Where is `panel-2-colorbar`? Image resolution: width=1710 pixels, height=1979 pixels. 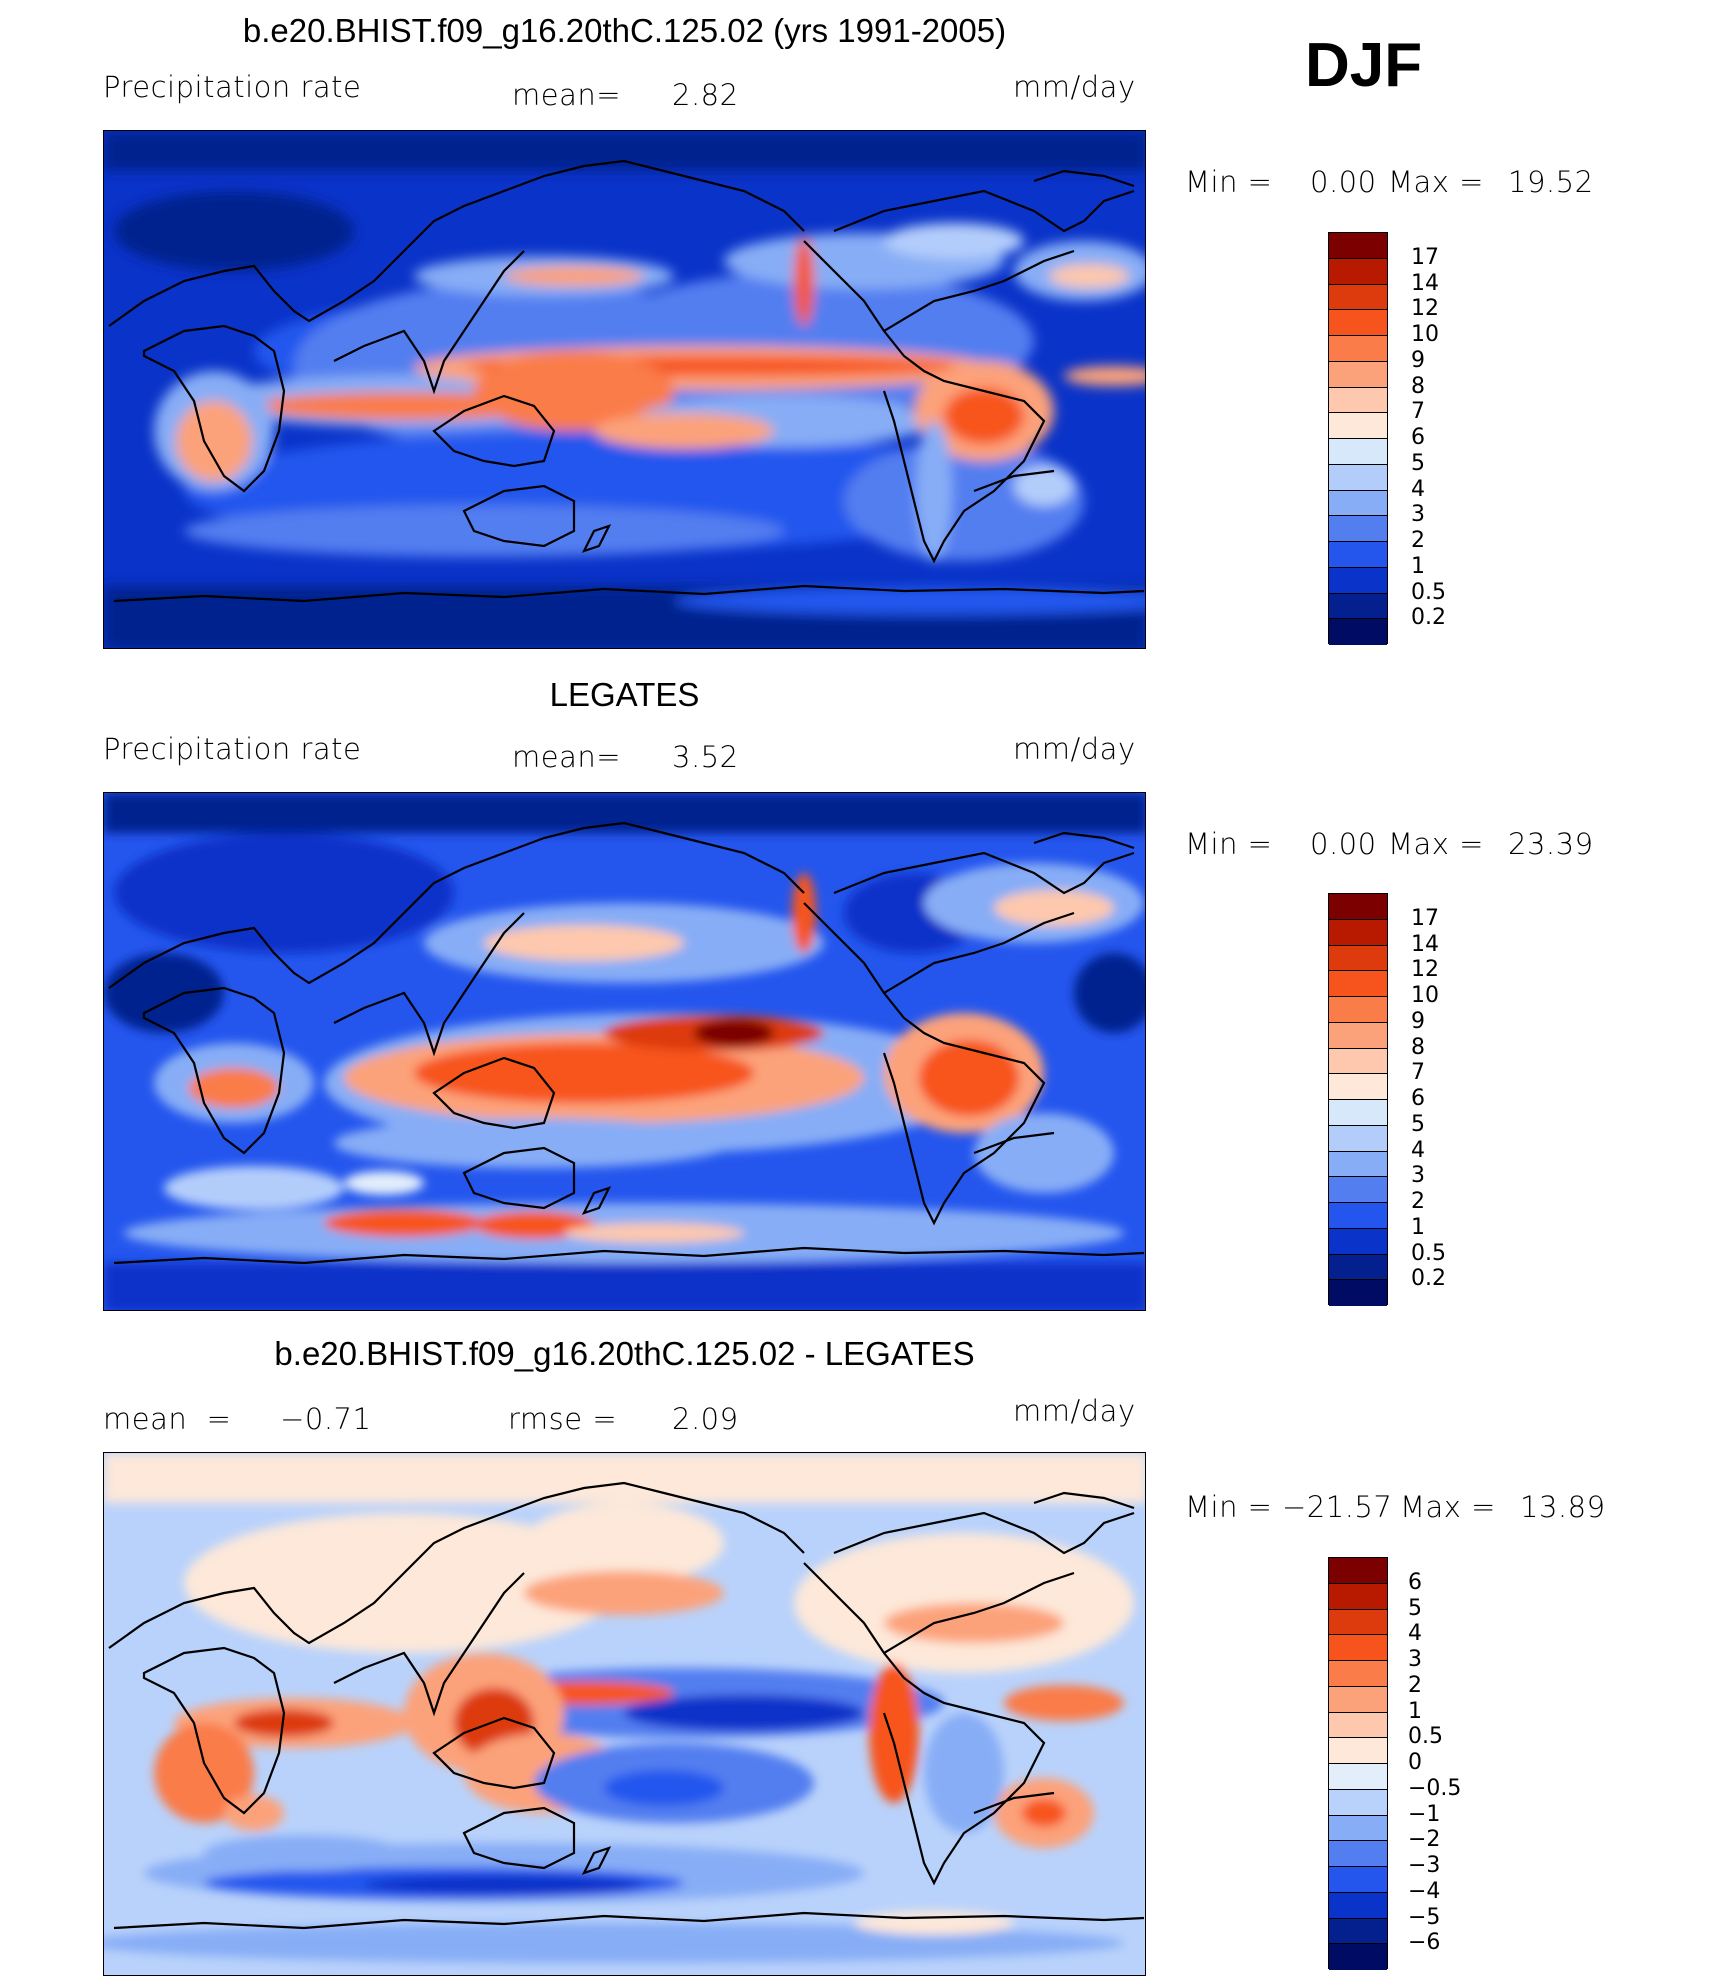
panel-2-colorbar is located at coordinates (1358, 1099).